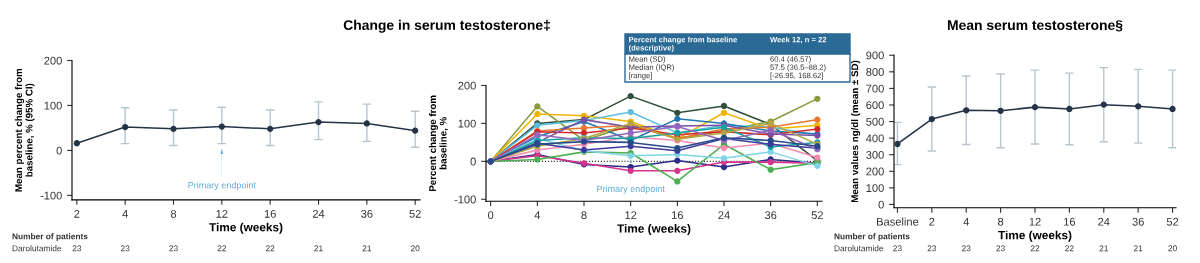 This screenshot has width=1200, height=263. What do you see at coordinates (875, 72) in the screenshot?
I see `y-tick-label: 800` at bounding box center [875, 72].